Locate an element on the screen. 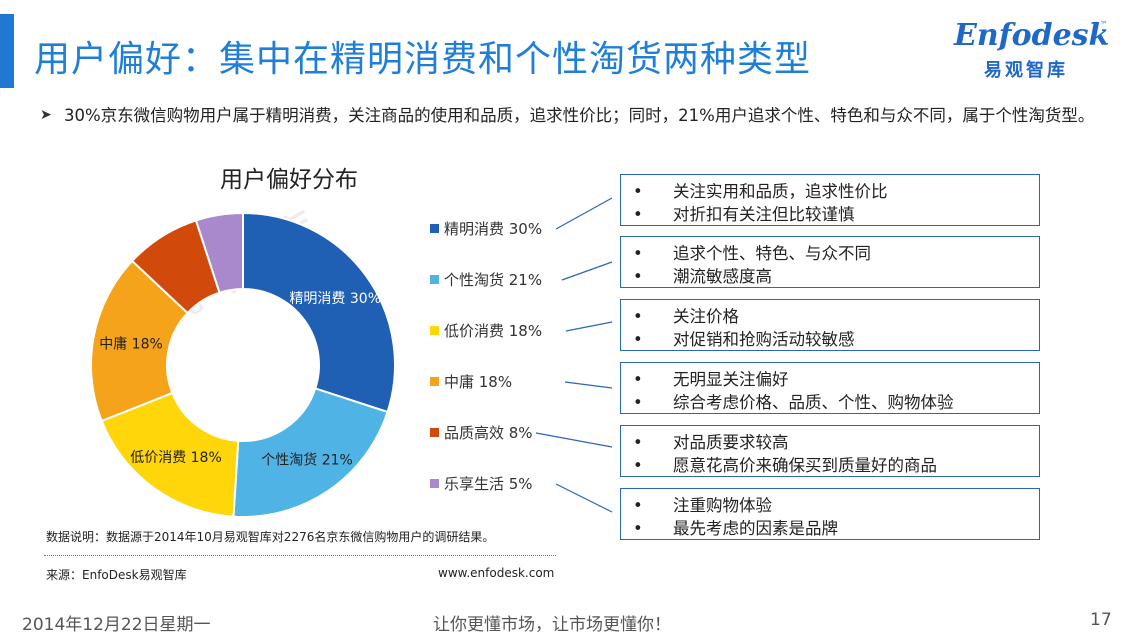  description-box: • 对品质要求较高 • 愿意花高价来确保买到质量好的商品 is located at coordinates (830, 451).